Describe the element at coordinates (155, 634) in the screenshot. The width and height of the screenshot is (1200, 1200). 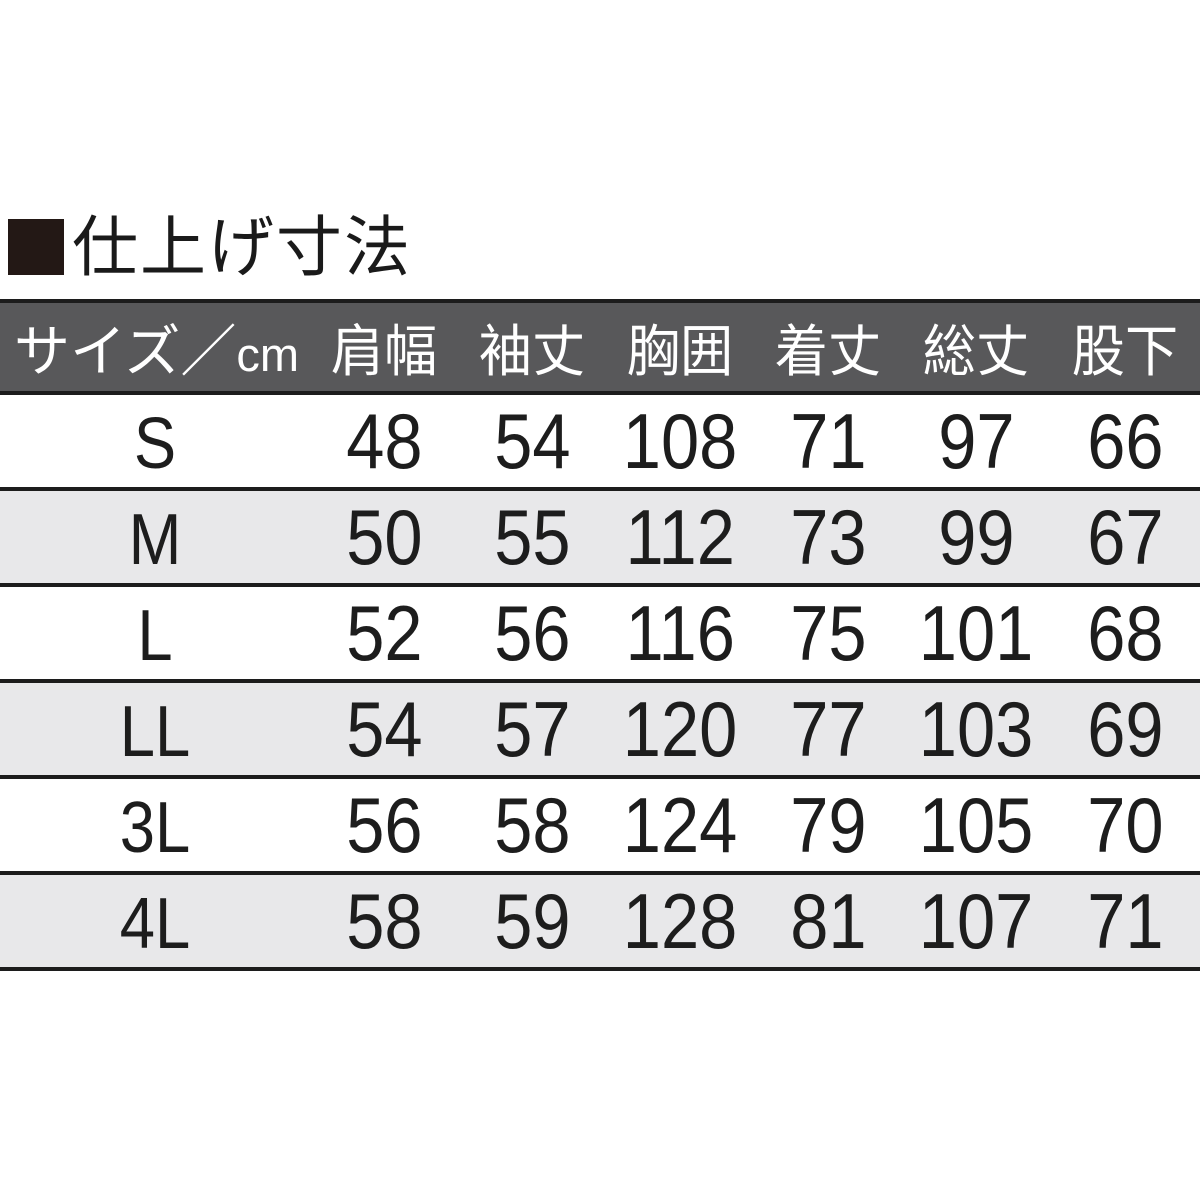
I see `cell-size: L` at that location.